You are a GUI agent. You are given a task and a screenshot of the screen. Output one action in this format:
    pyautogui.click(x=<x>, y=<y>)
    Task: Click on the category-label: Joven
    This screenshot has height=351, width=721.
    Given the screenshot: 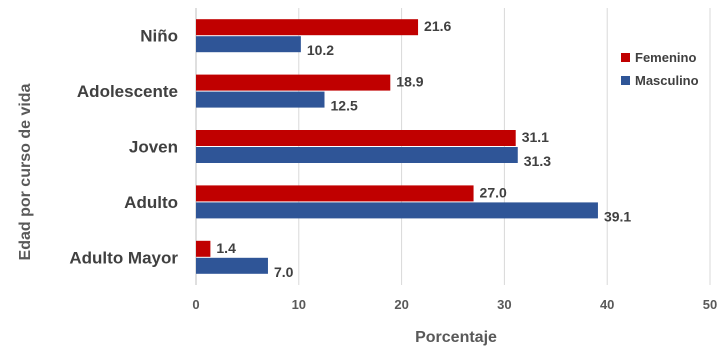 What is the action you would take?
    pyautogui.click(x=153, y=147)
    